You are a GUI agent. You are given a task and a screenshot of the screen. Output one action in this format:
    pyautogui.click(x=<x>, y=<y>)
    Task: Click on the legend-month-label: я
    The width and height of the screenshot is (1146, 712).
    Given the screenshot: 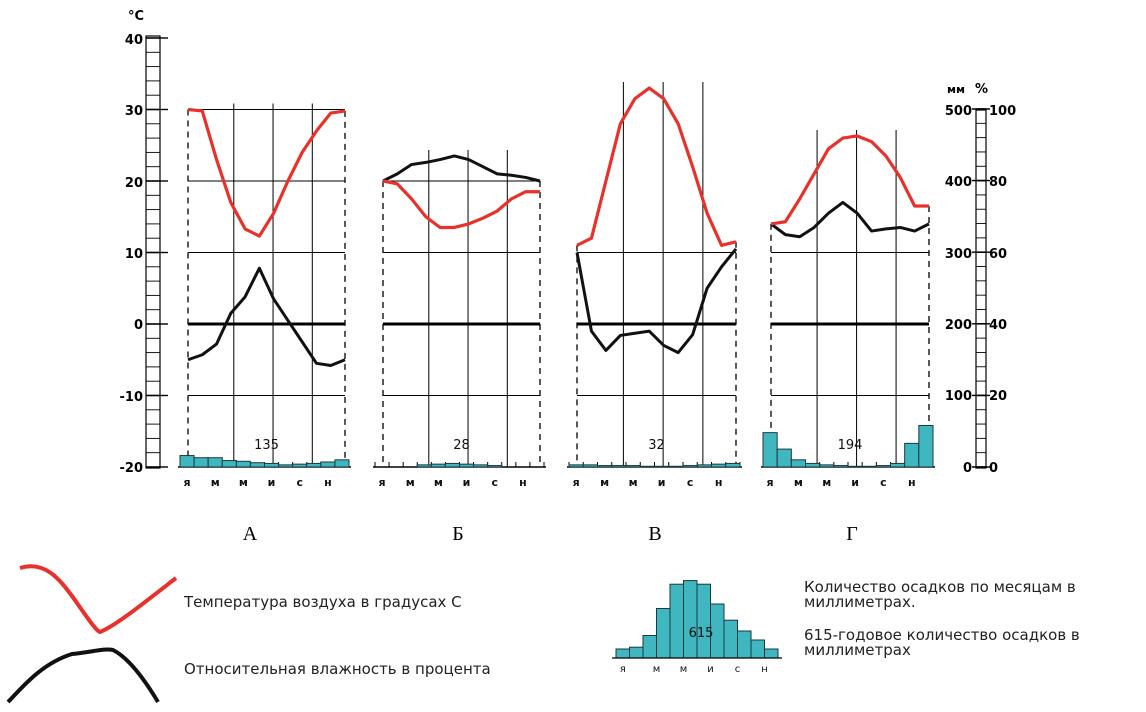 What is the action you would take?
    pyautogui.click(x=623, y=669)
    